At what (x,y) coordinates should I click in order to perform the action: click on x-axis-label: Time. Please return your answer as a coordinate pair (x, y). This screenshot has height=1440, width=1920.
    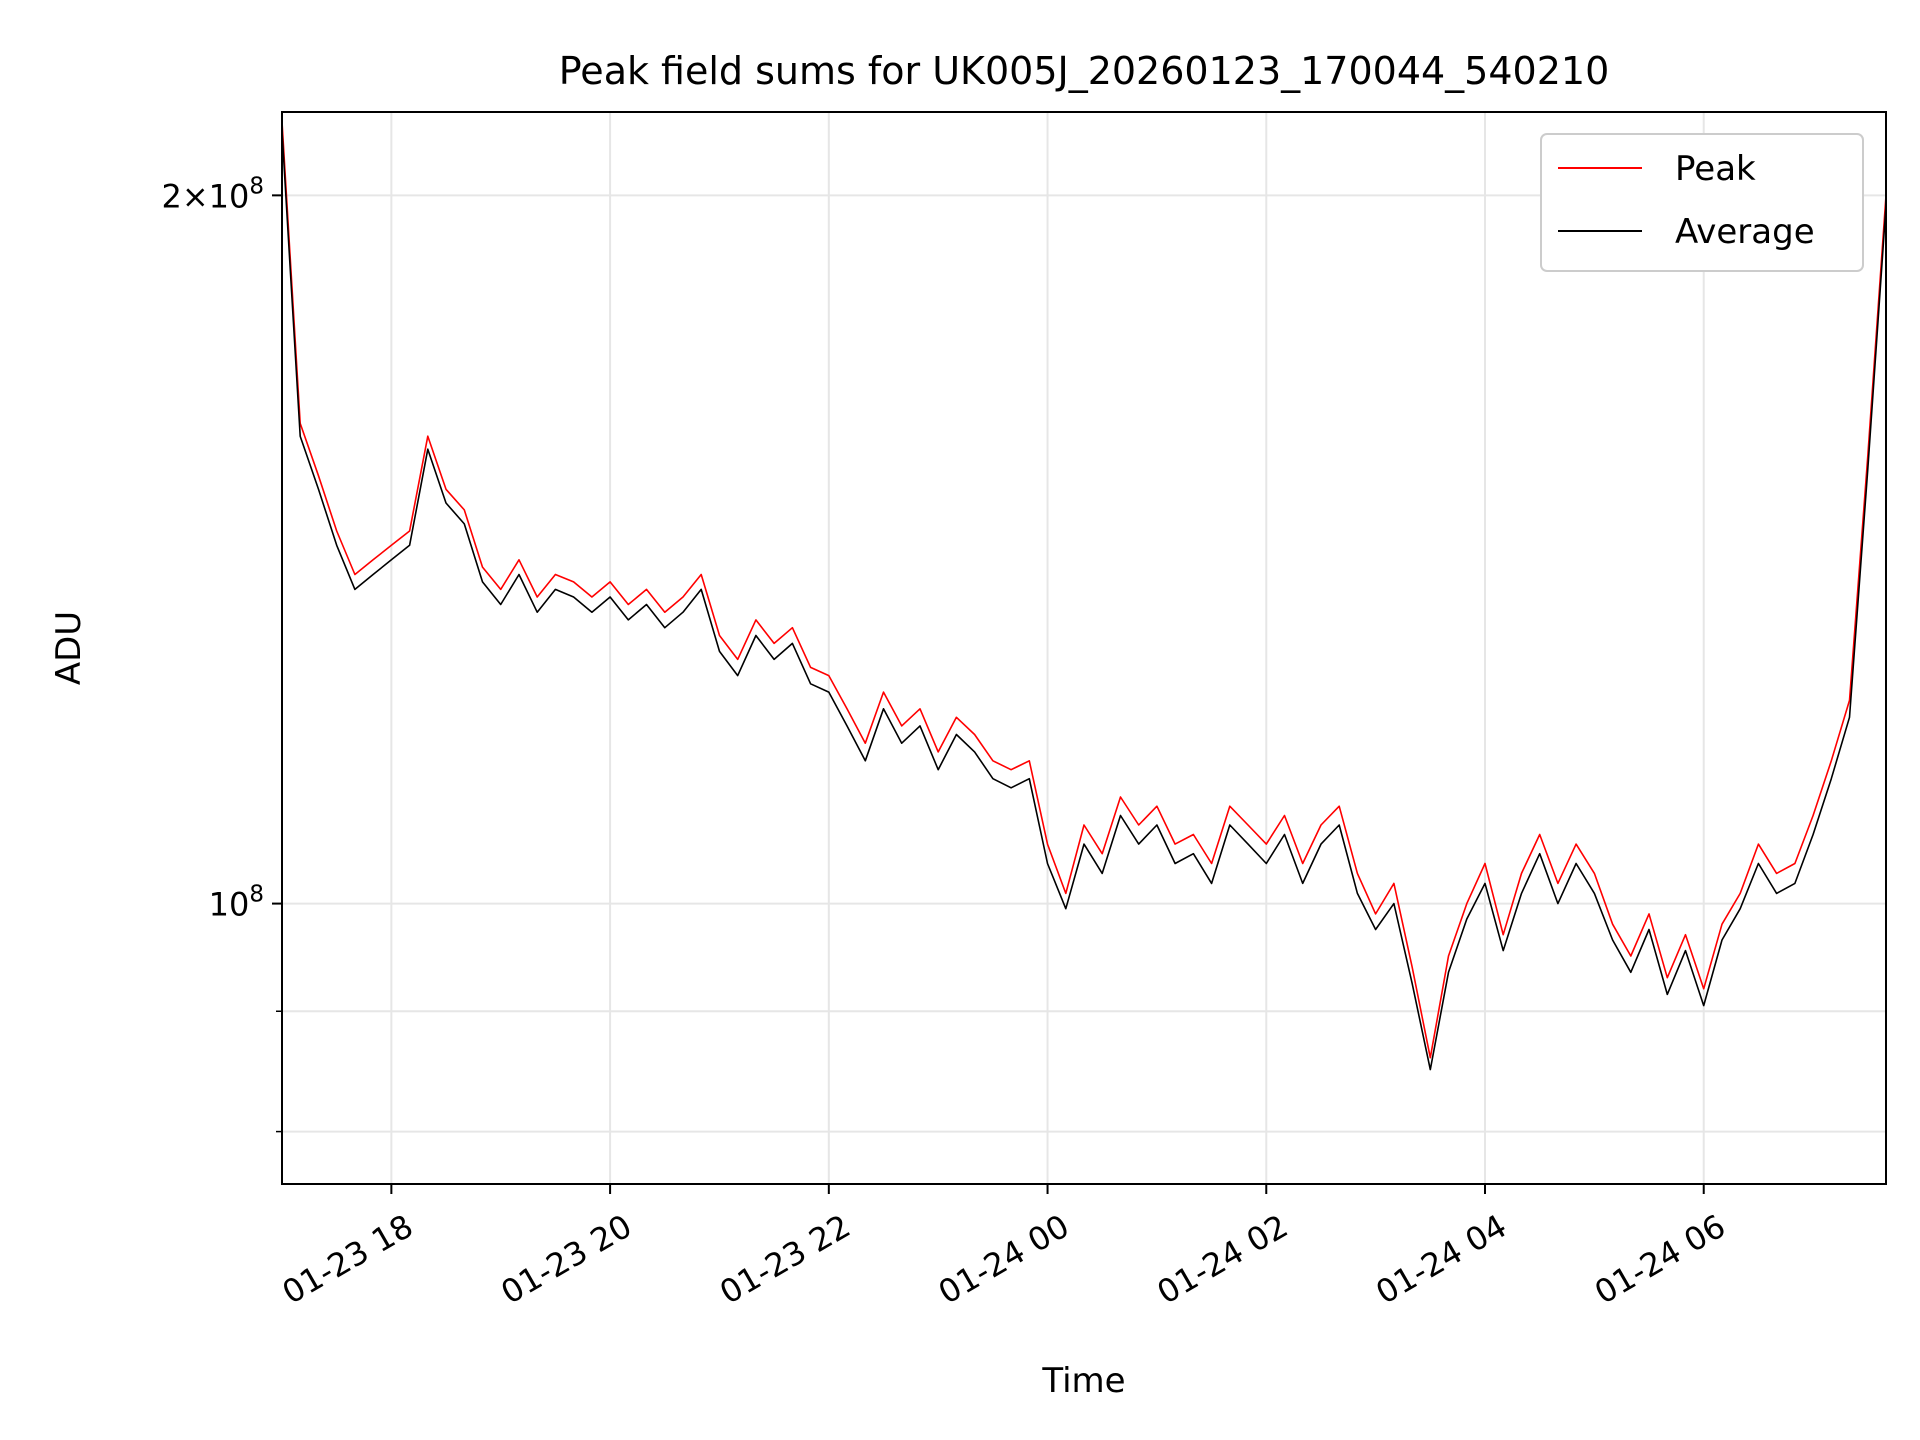
    Looking at the image, I should click on (1083, 1381).